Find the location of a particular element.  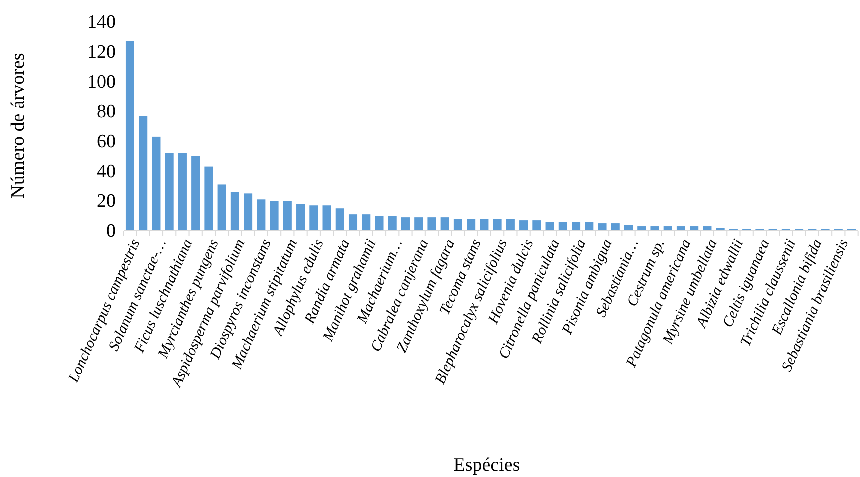

y-axis-title: Número de árvores is located at coordinates (18, 126).